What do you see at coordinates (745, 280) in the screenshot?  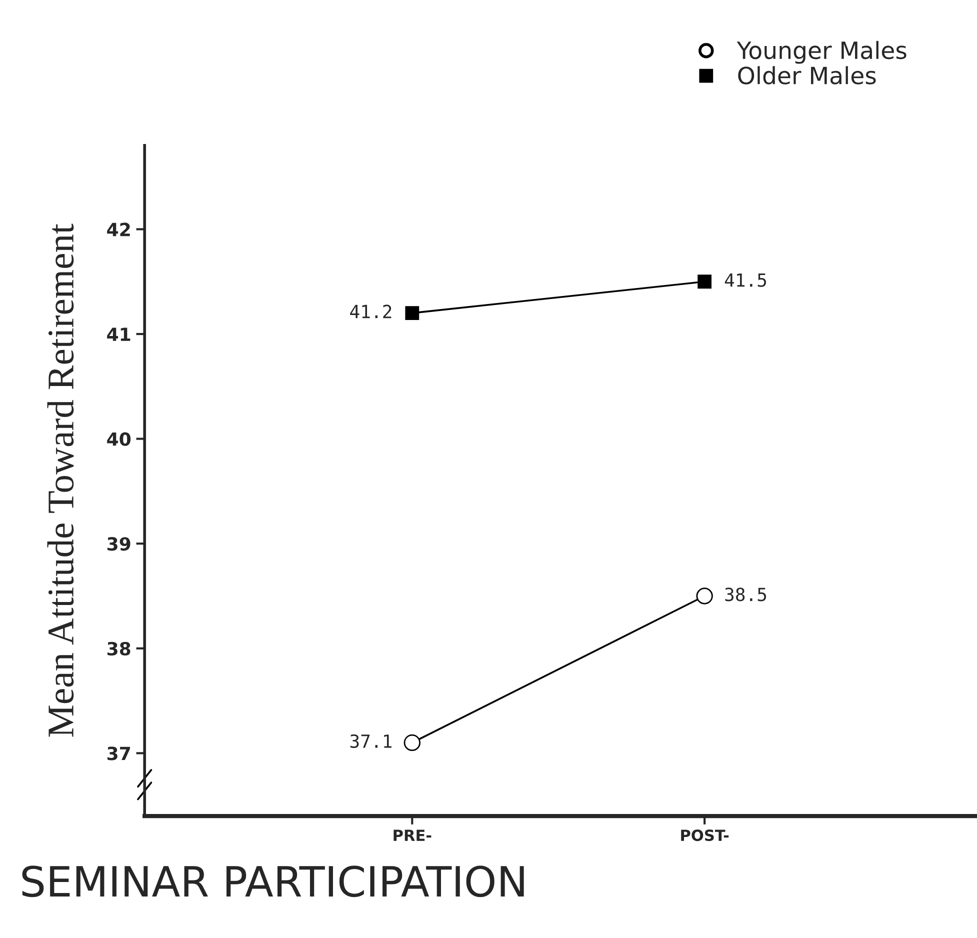 I see `data-label: 41.5` at bounding box center [745, 280].